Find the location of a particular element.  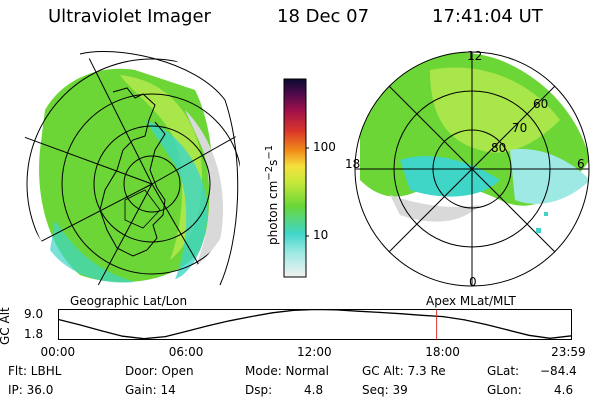

altitude-x-tick: 18:00 is located at coordinates (442, 352).